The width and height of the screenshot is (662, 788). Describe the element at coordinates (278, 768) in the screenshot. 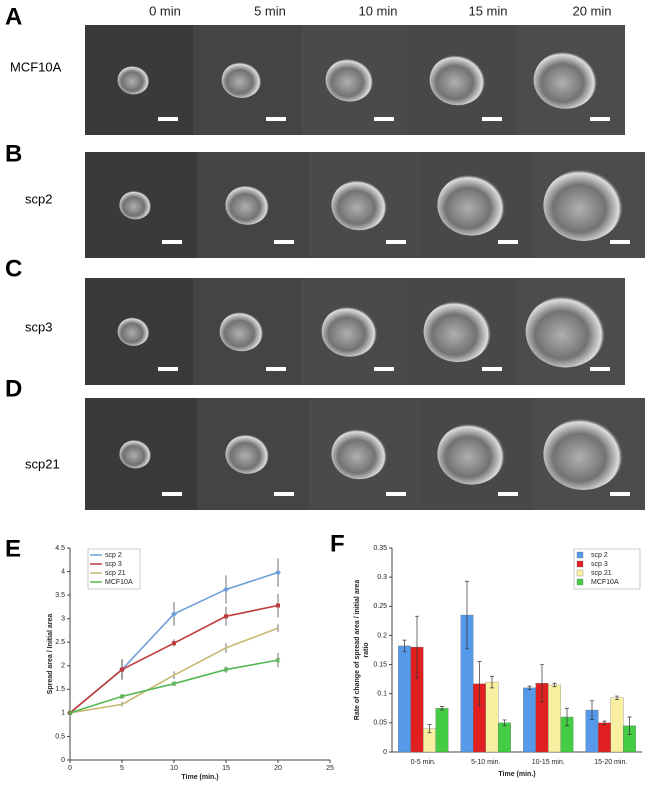

I see `x-tick-label: 20` at that location.